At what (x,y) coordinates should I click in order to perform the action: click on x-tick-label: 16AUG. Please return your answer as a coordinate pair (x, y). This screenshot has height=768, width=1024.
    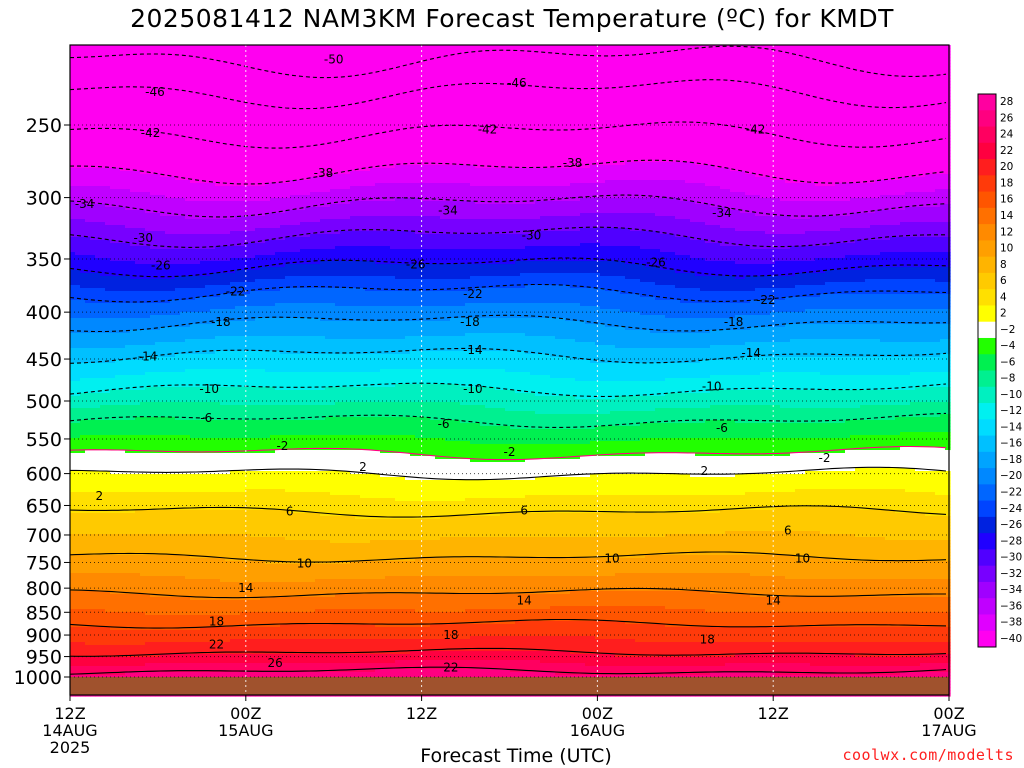
    Looking at the image, I should click on (597, 730).